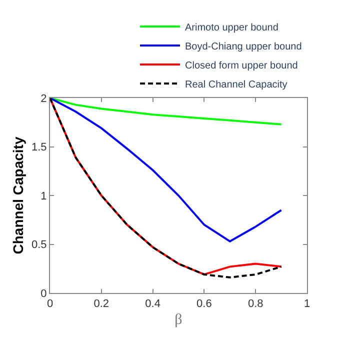 The width and height of the screenshot is (339, 337). Describe the element at coordinates (307, 304) in the screenshot. I see `x-tick-label: 1` at that location.